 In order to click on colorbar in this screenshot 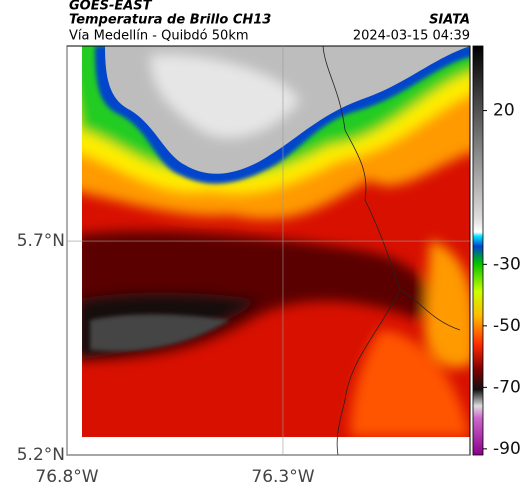, I will do `click(478, 250)`.